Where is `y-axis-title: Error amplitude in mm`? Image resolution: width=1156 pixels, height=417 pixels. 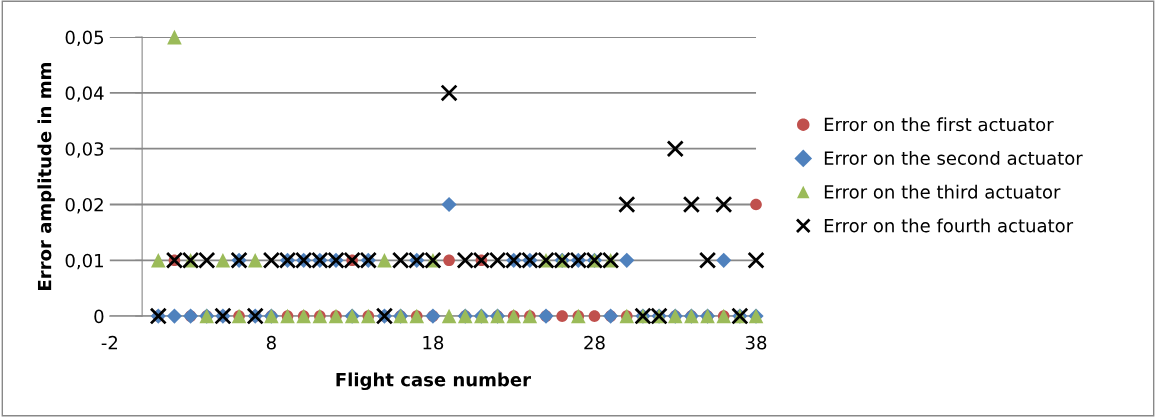
y-axis-title: Error amplitude in mm is located at coordinates (46, 176).